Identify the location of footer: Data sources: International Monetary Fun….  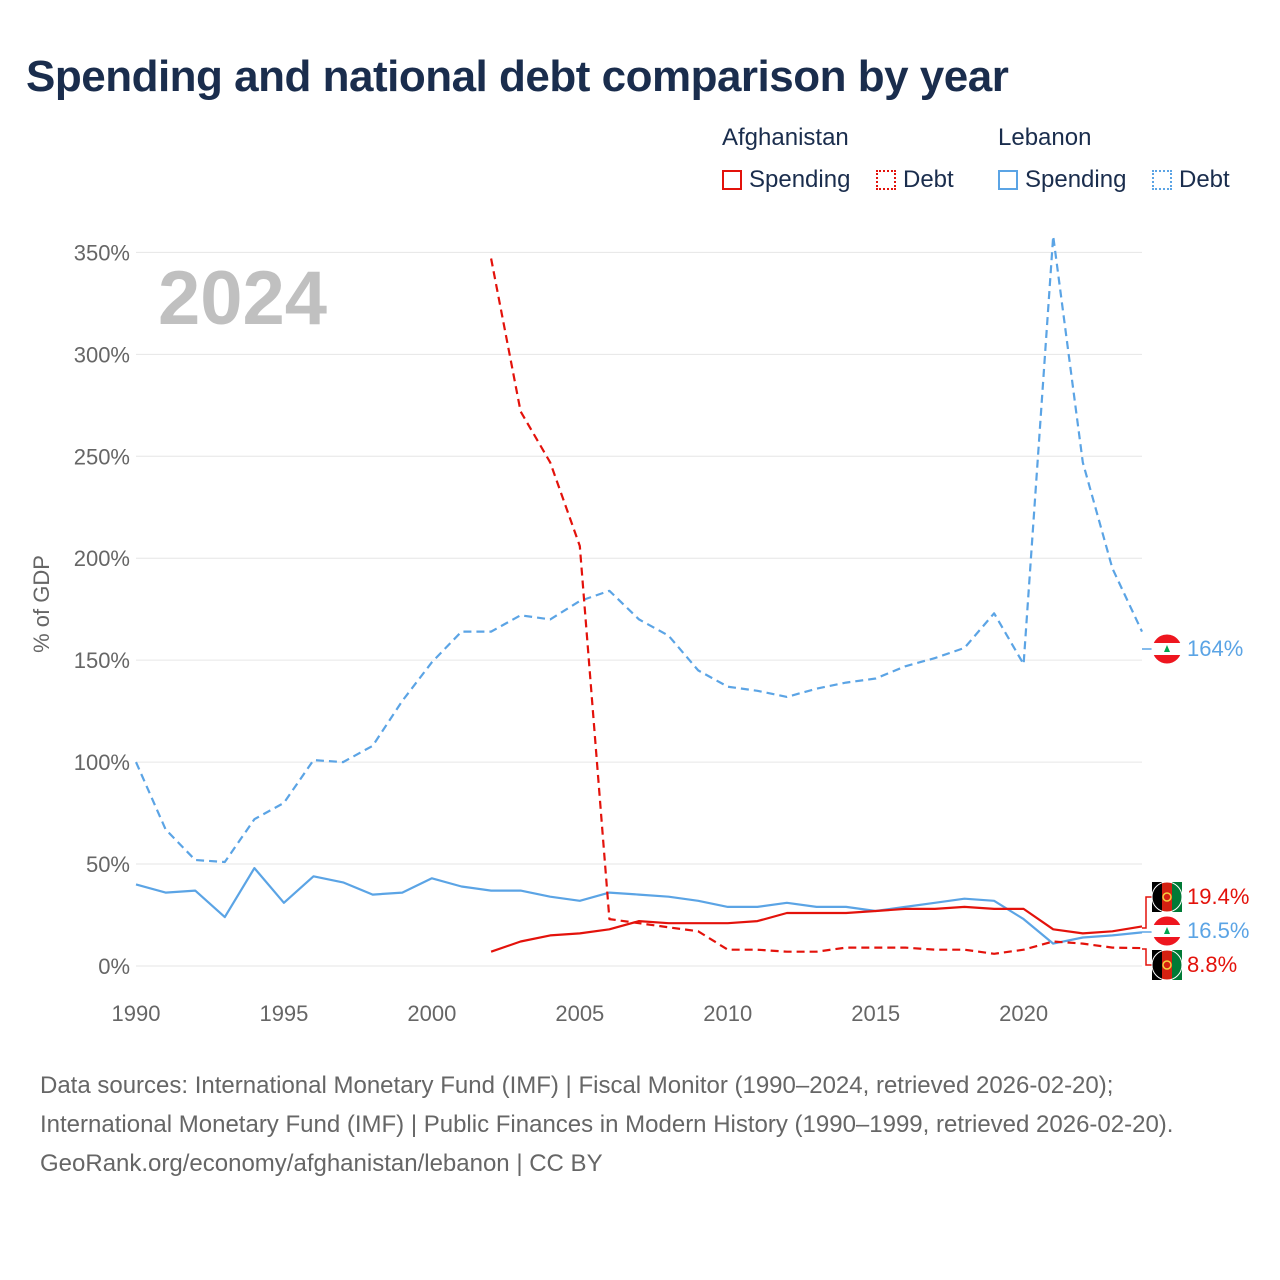
(640, 1124).